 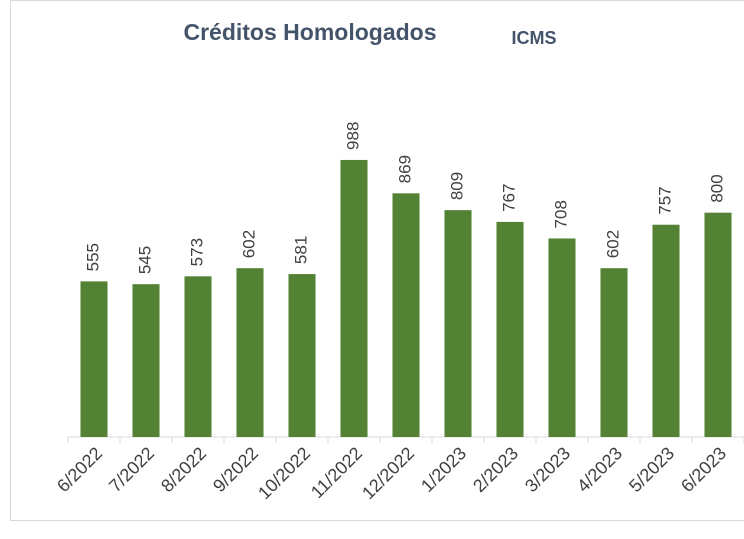 I want to click on data-label: 555, so click(x=92, y=257).